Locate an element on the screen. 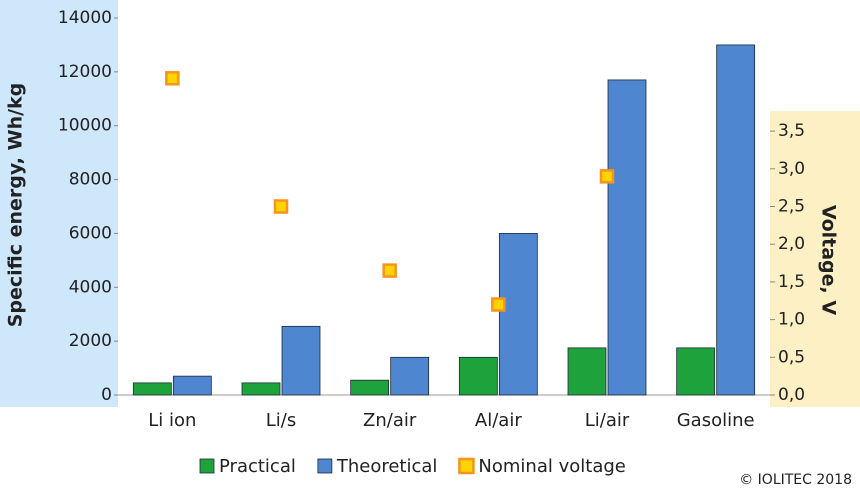 This screenshot has height=495, width=860. x-tick-label: Li/s is located at coordinates (281, 420).